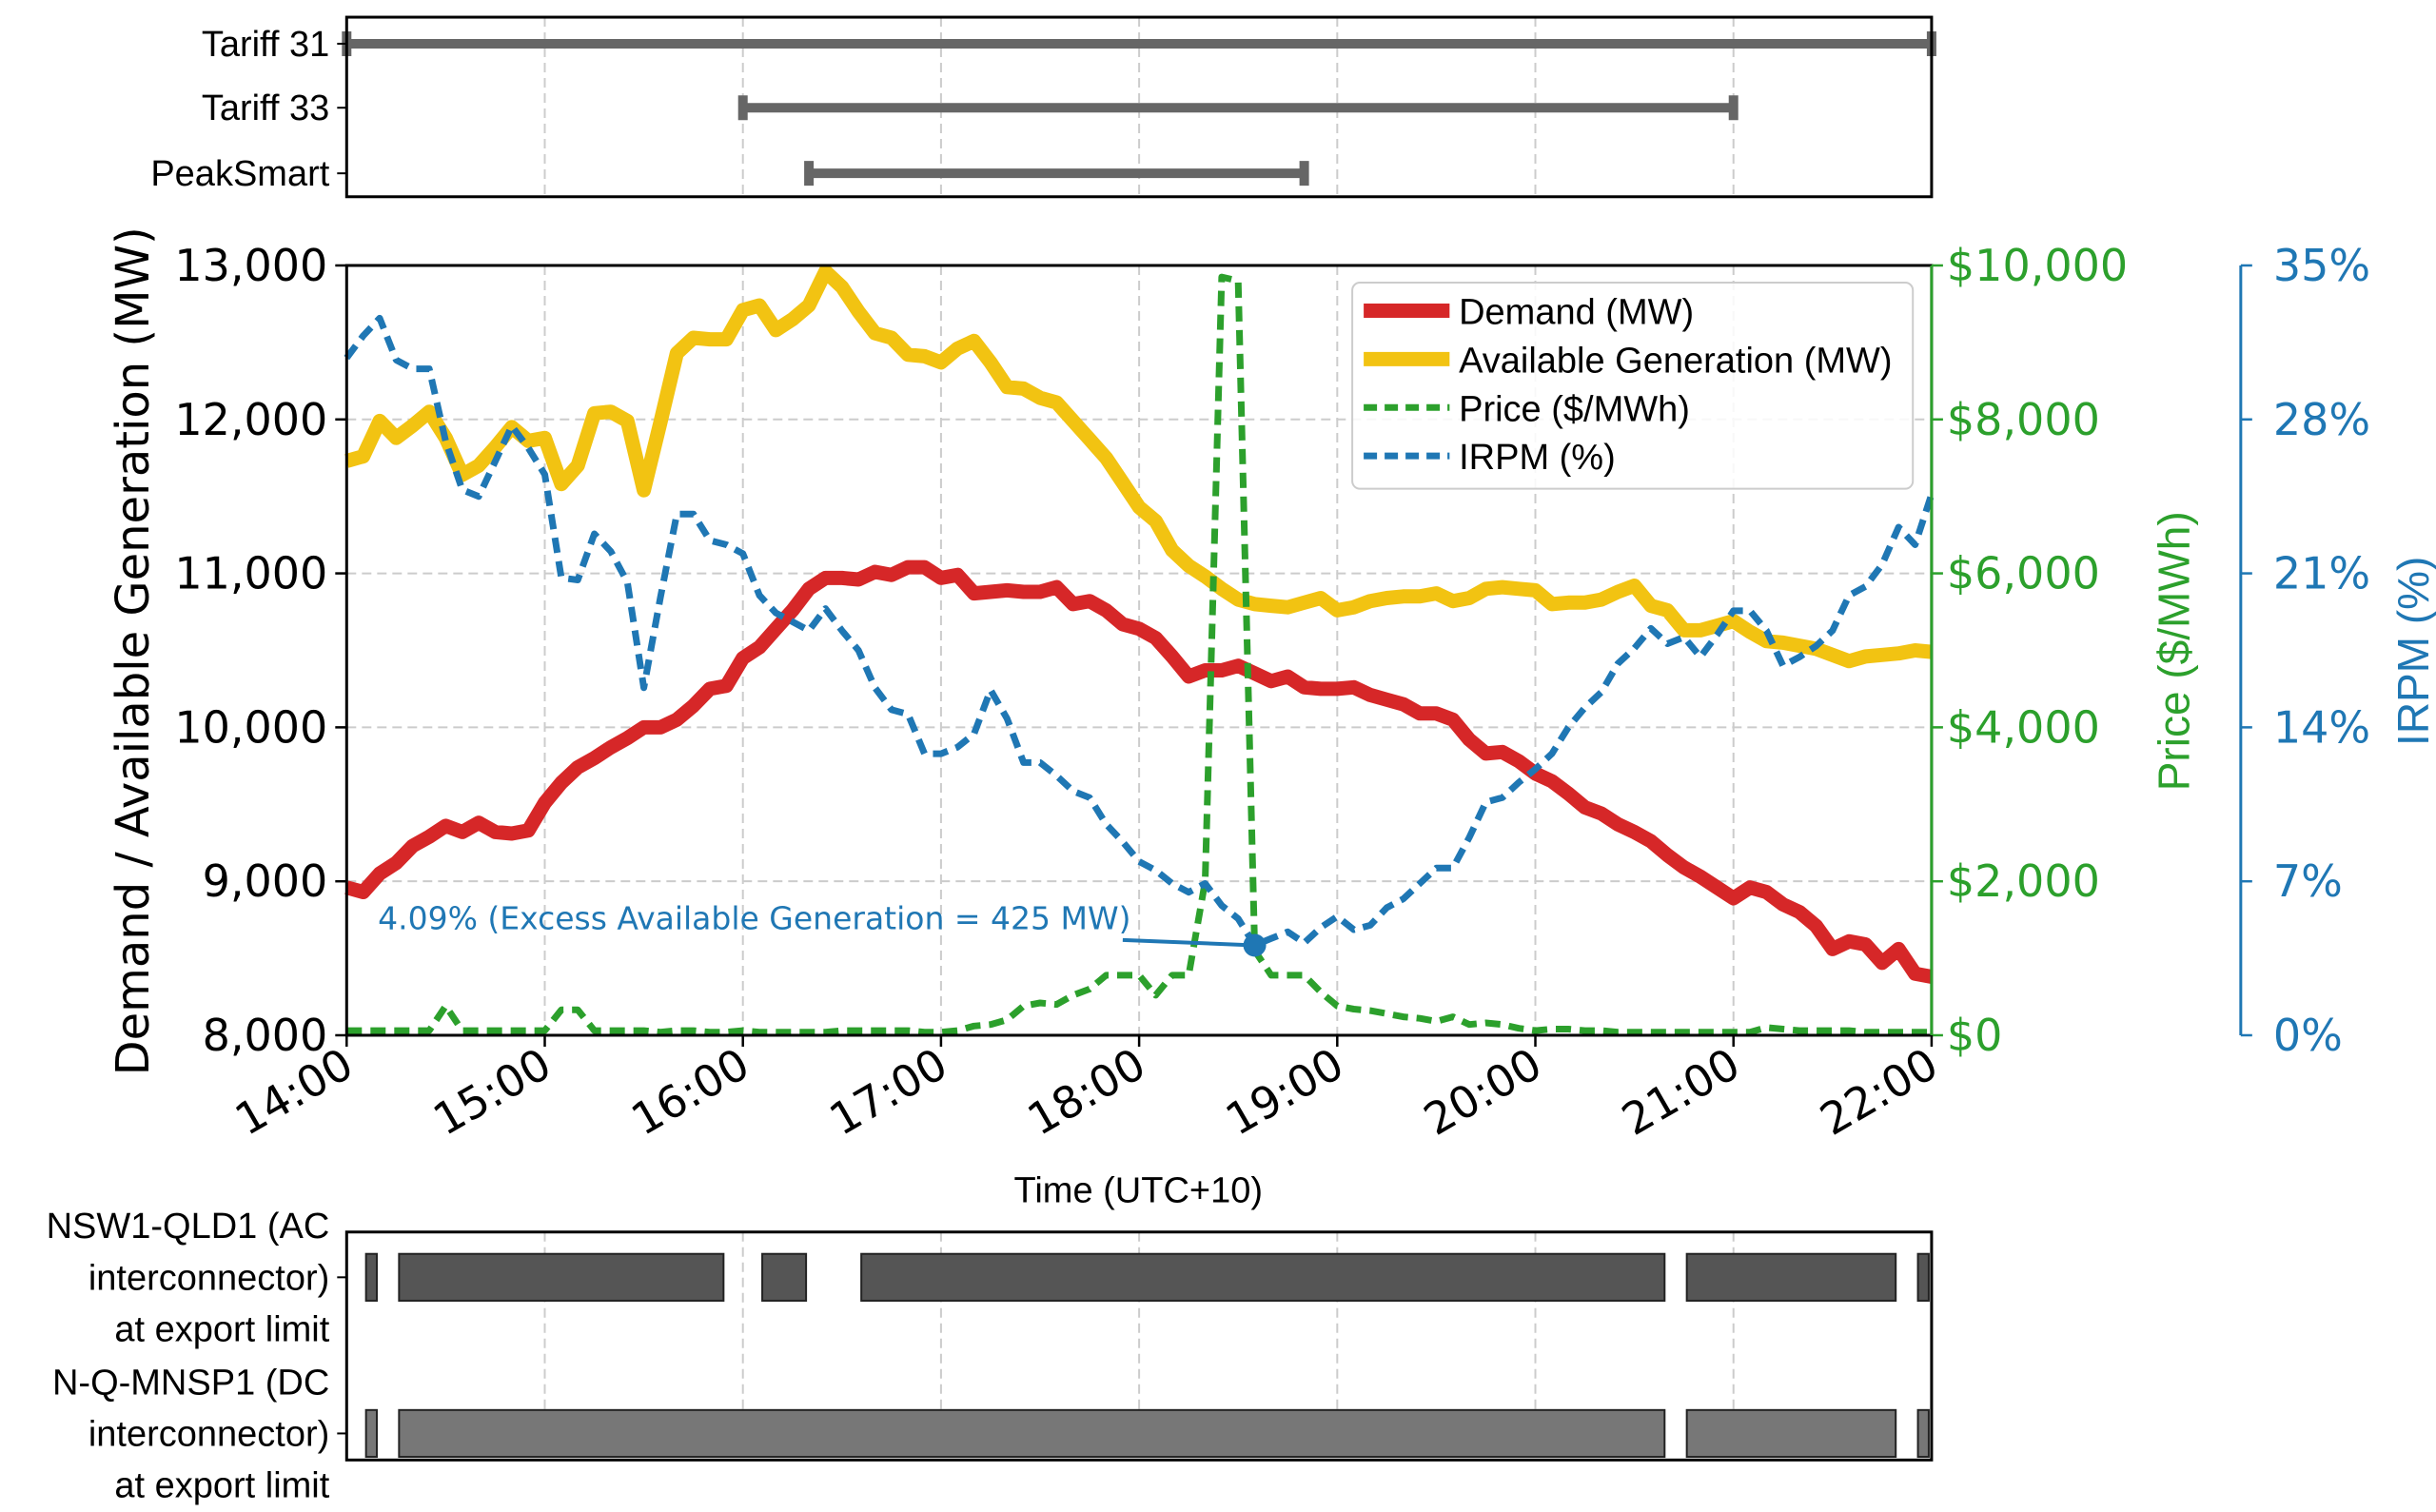  I want to click on y-tick-label: 9,000, so click(265, 881).